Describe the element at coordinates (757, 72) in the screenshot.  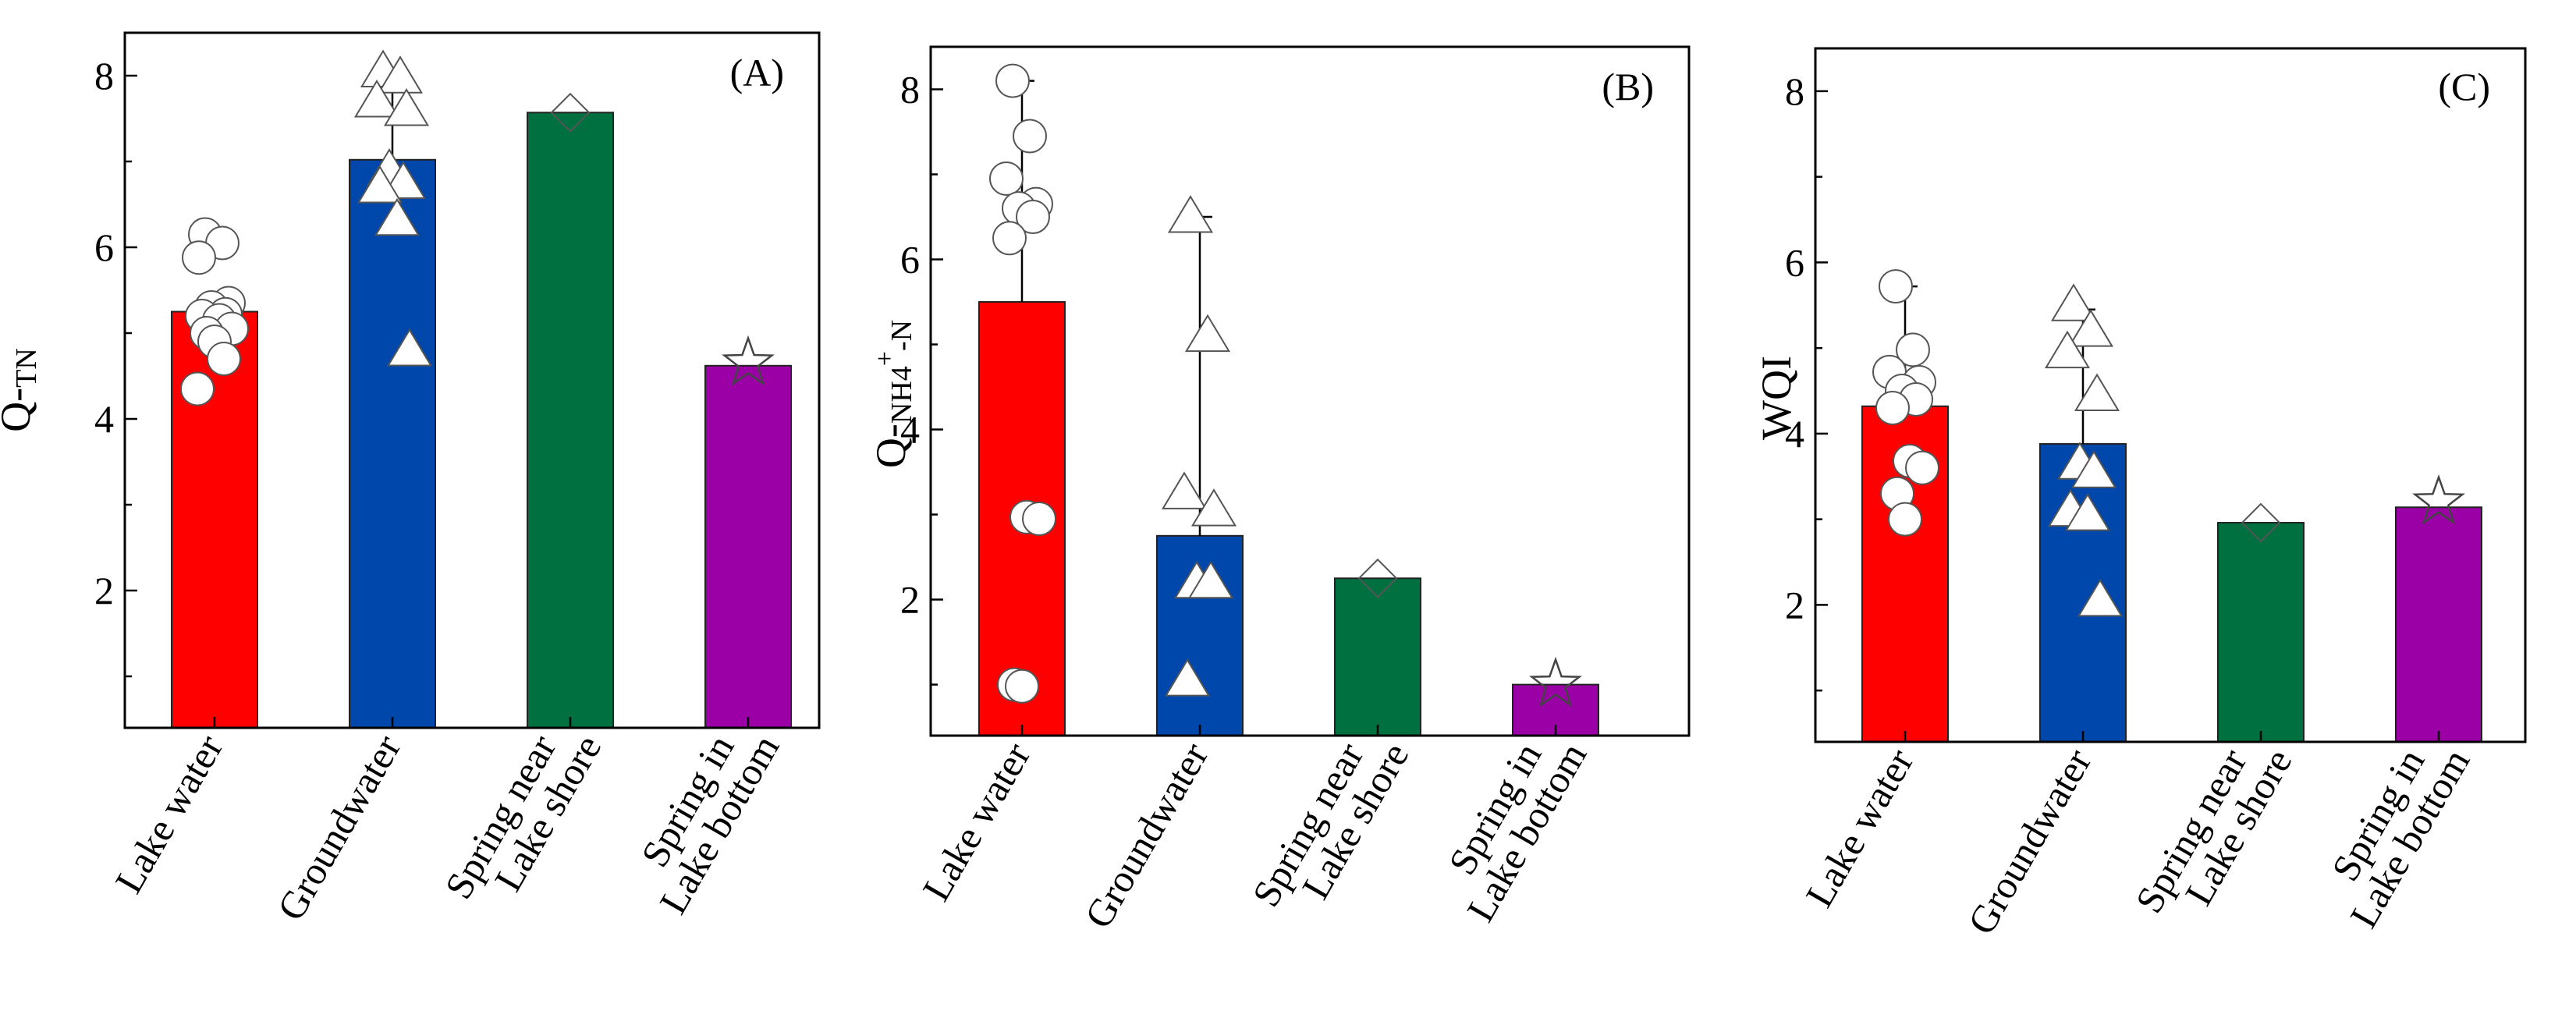
I see `panel-label: (A)` at that location.